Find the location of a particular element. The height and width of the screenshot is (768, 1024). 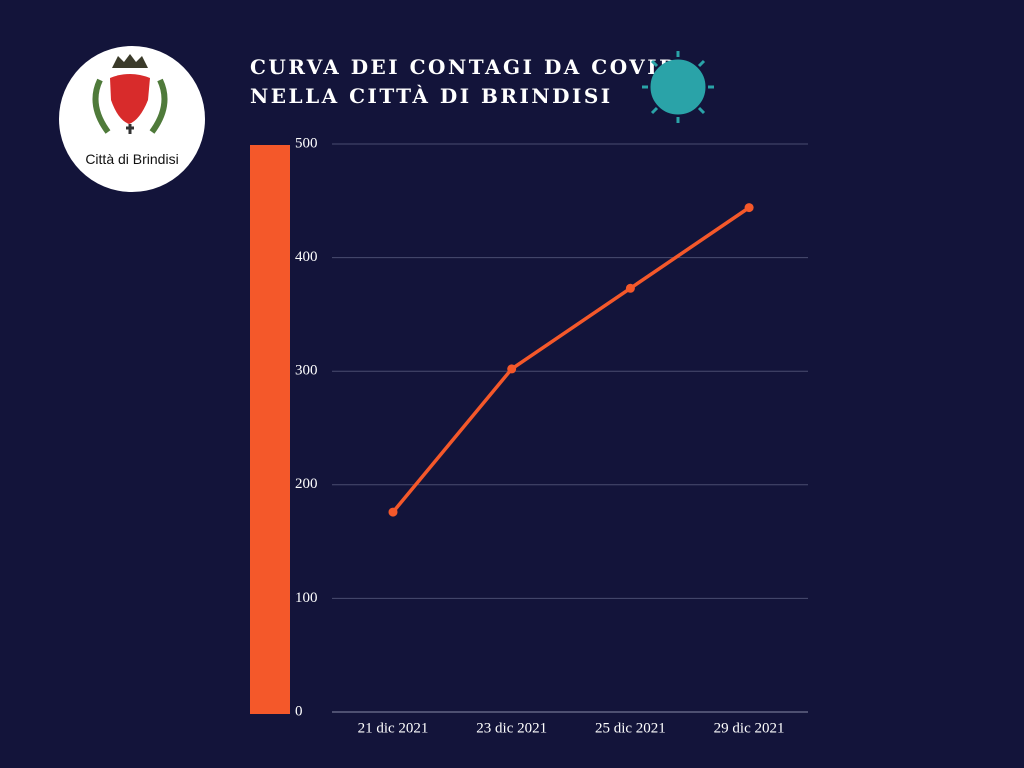

virus-spikes is located at coordinates (678, 87).